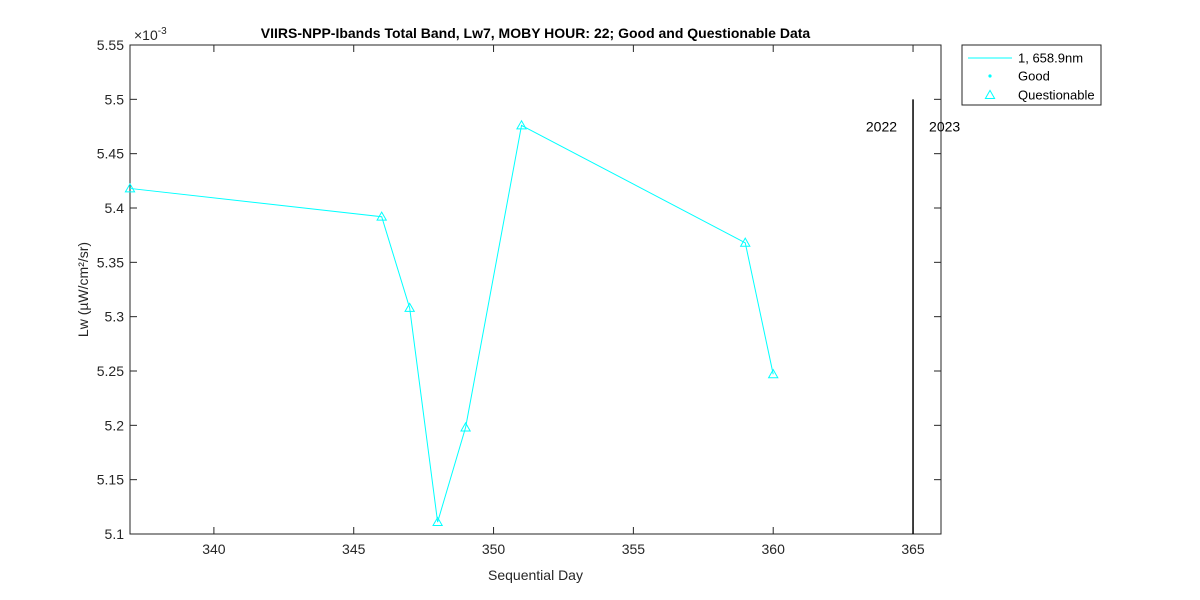  I want to click on y-exponent-power: -3, so click(162, 31).